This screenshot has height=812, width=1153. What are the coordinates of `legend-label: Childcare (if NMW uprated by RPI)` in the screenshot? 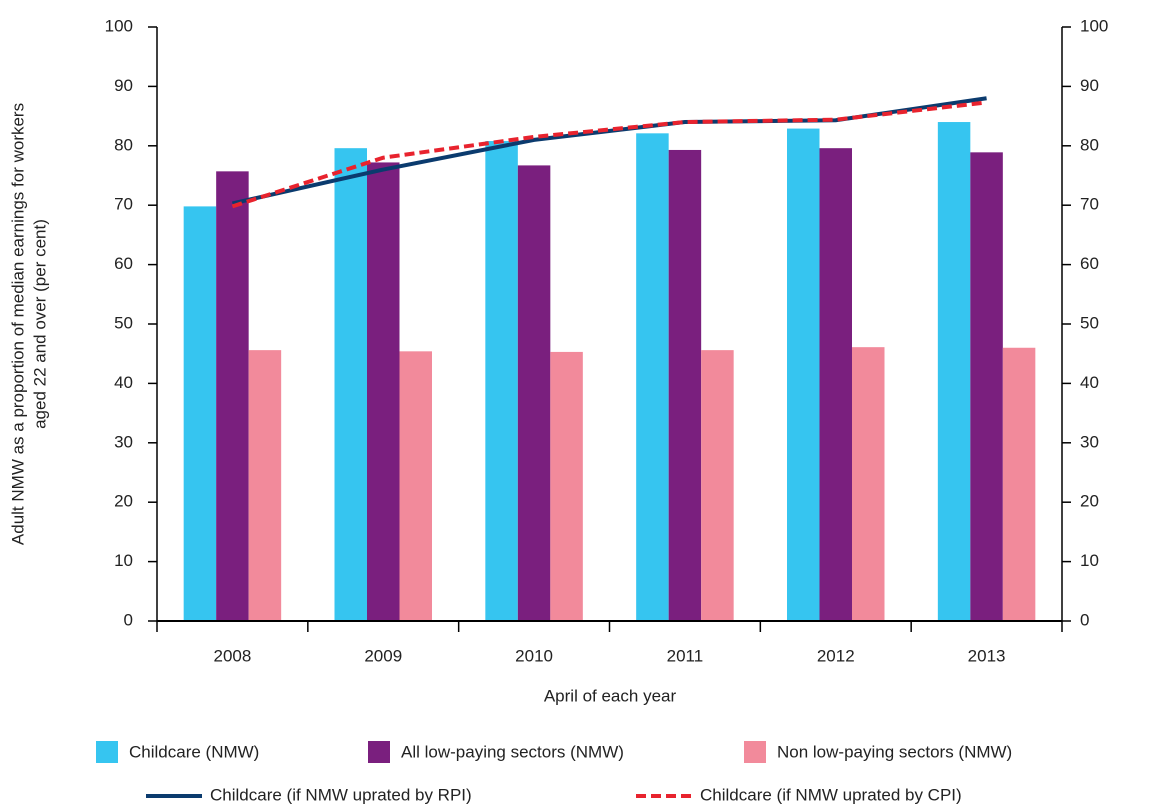 It's located at (341, 794).